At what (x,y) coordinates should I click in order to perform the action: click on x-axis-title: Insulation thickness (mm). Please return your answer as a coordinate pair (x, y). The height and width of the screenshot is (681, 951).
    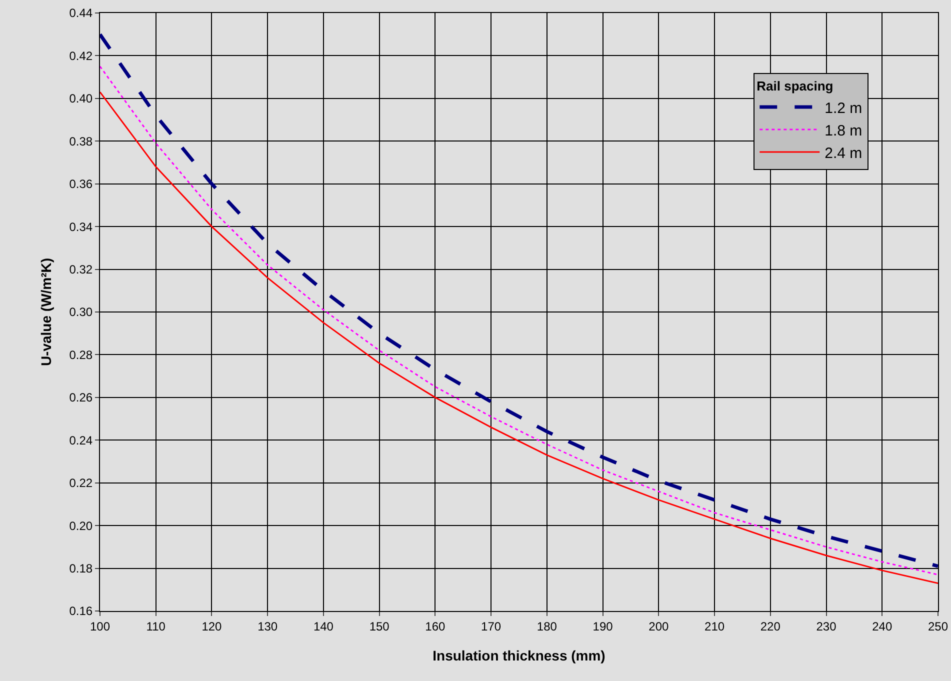
    Looking at the image, I should click on (519, 656).